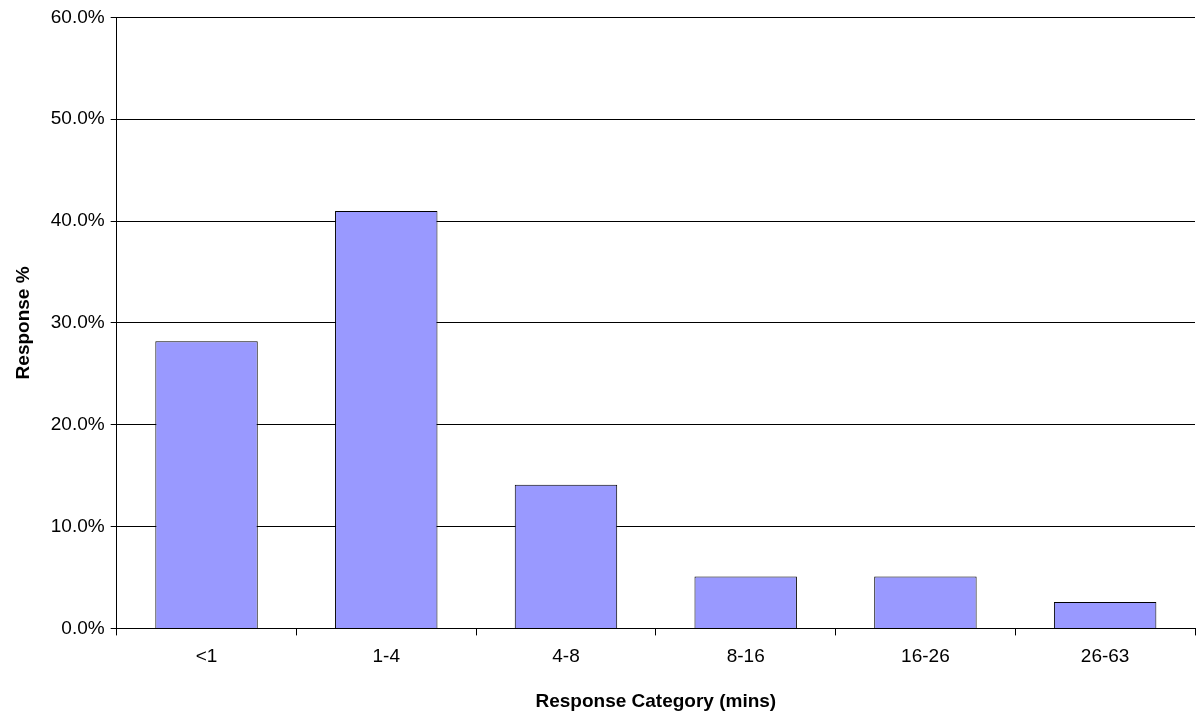 The image size is (1200, 717). Describe the element at coordinates (925, 656) in the screenshot. I see `x-tick-label: 16-26` at that location.